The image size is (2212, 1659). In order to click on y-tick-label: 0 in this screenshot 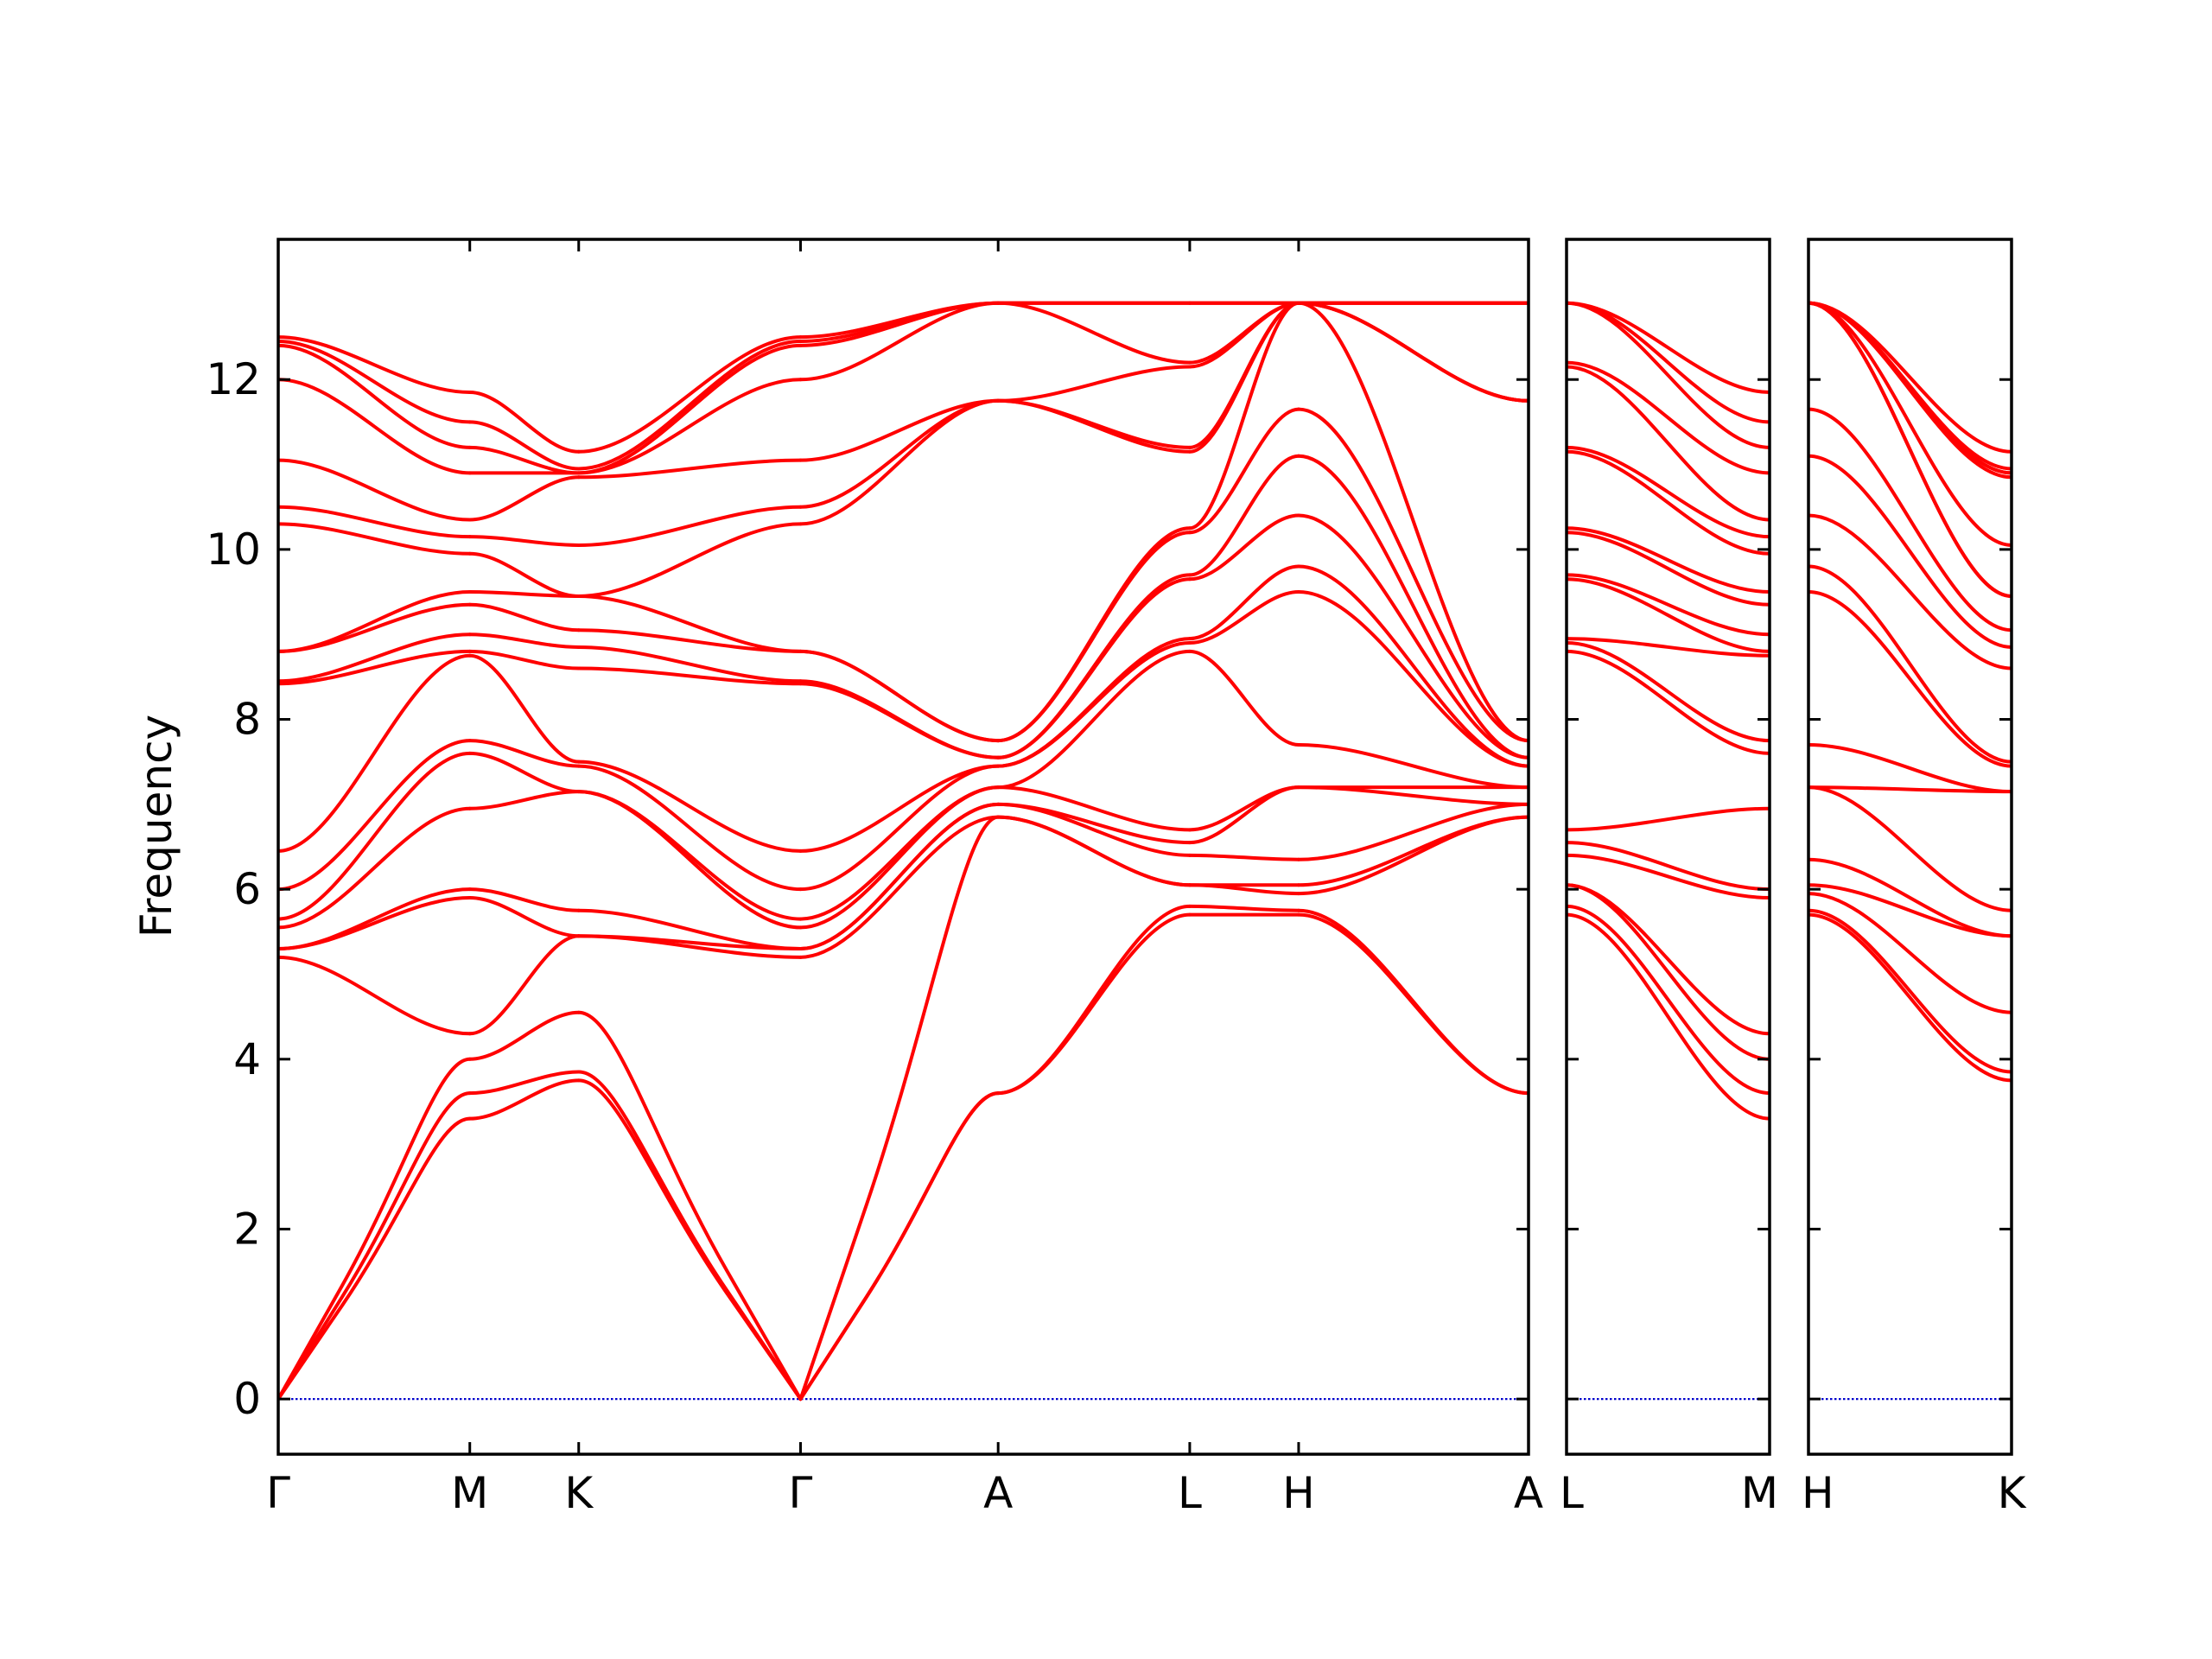, I will do `click(247, 1399)`.